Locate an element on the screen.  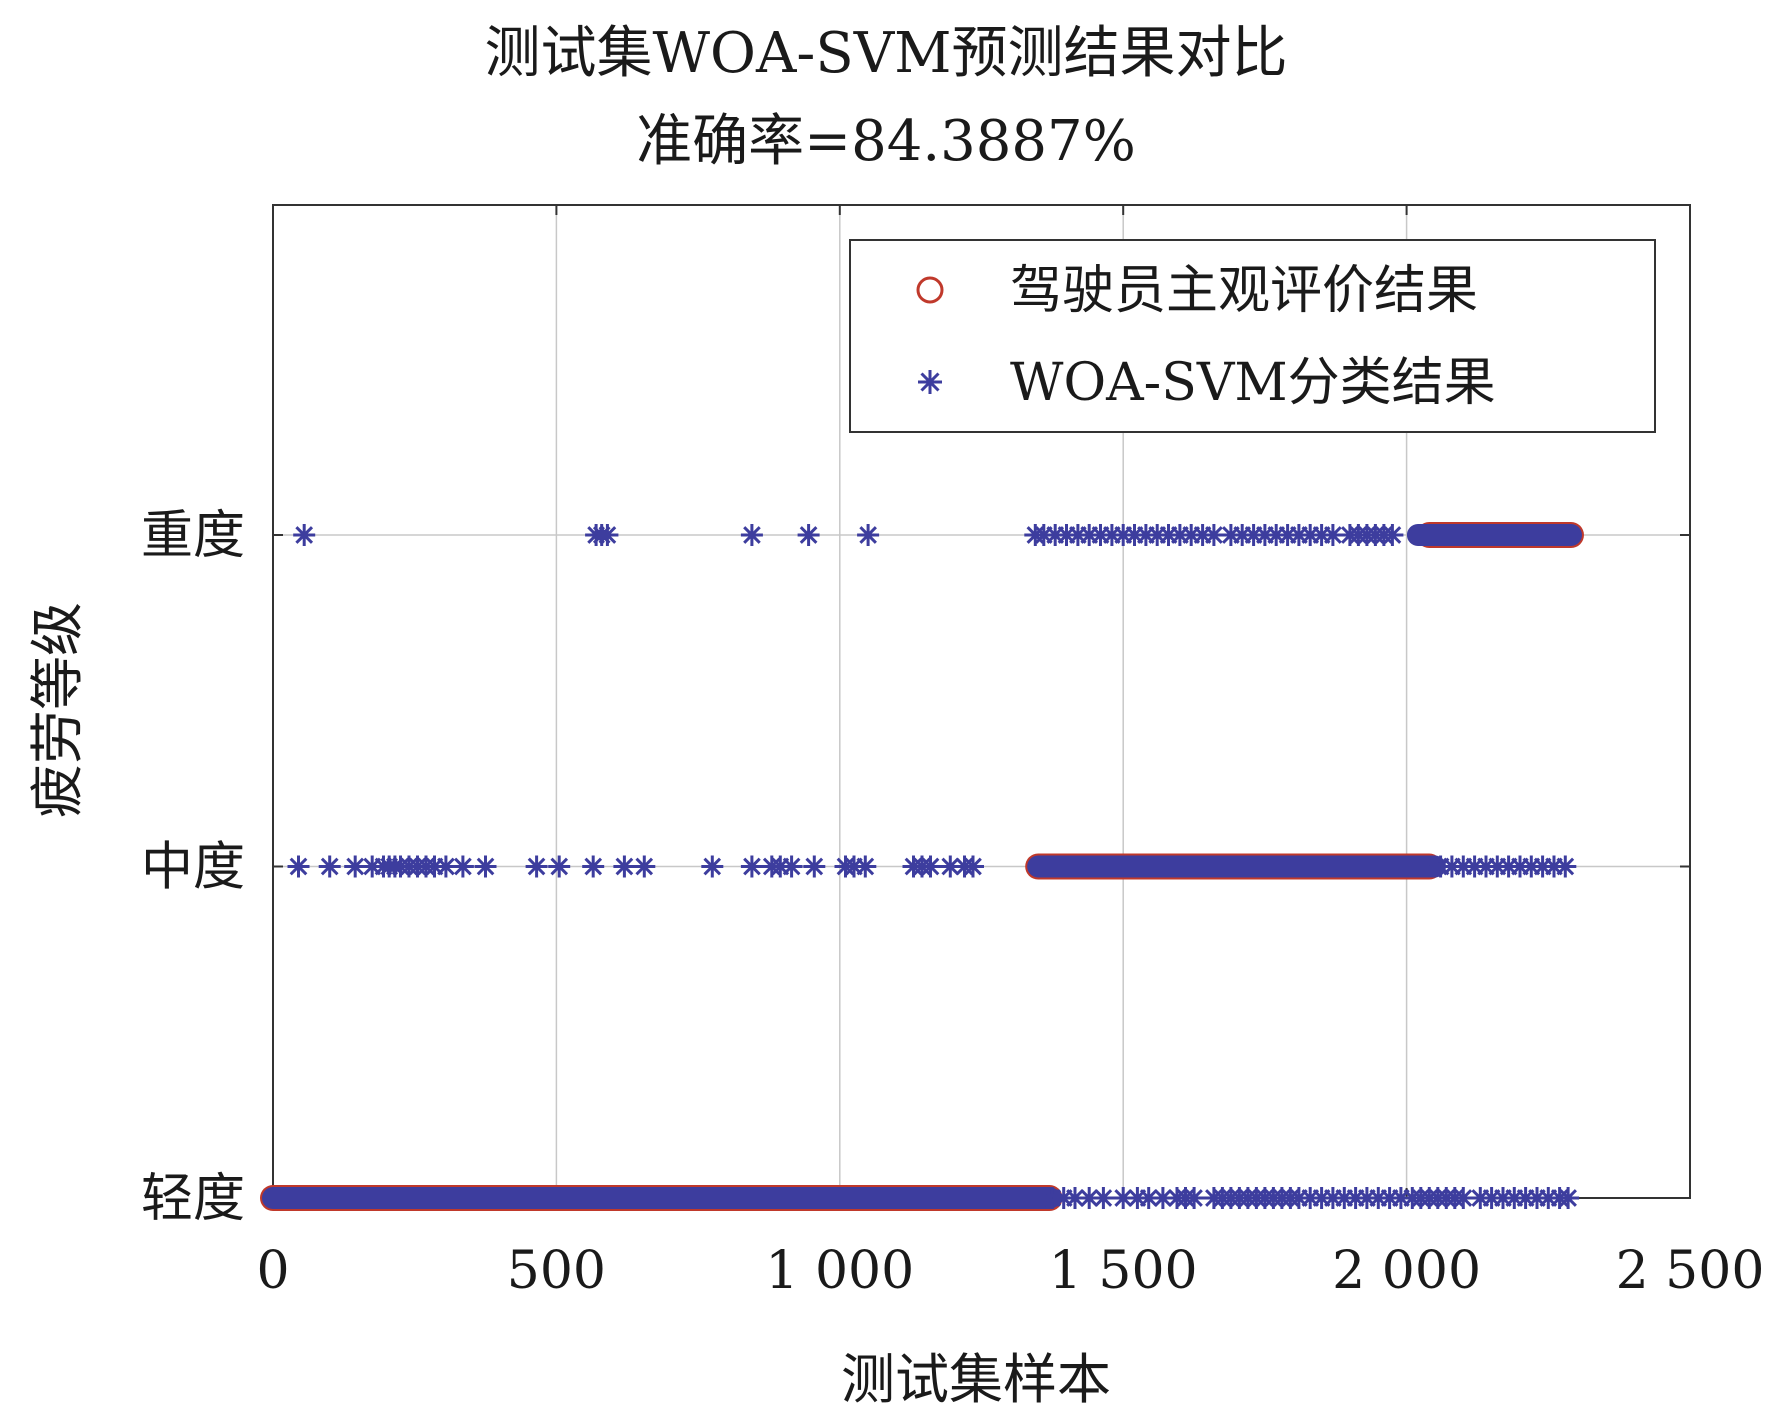
x-tick-label: 500 is located at coordinates (556, 1271).